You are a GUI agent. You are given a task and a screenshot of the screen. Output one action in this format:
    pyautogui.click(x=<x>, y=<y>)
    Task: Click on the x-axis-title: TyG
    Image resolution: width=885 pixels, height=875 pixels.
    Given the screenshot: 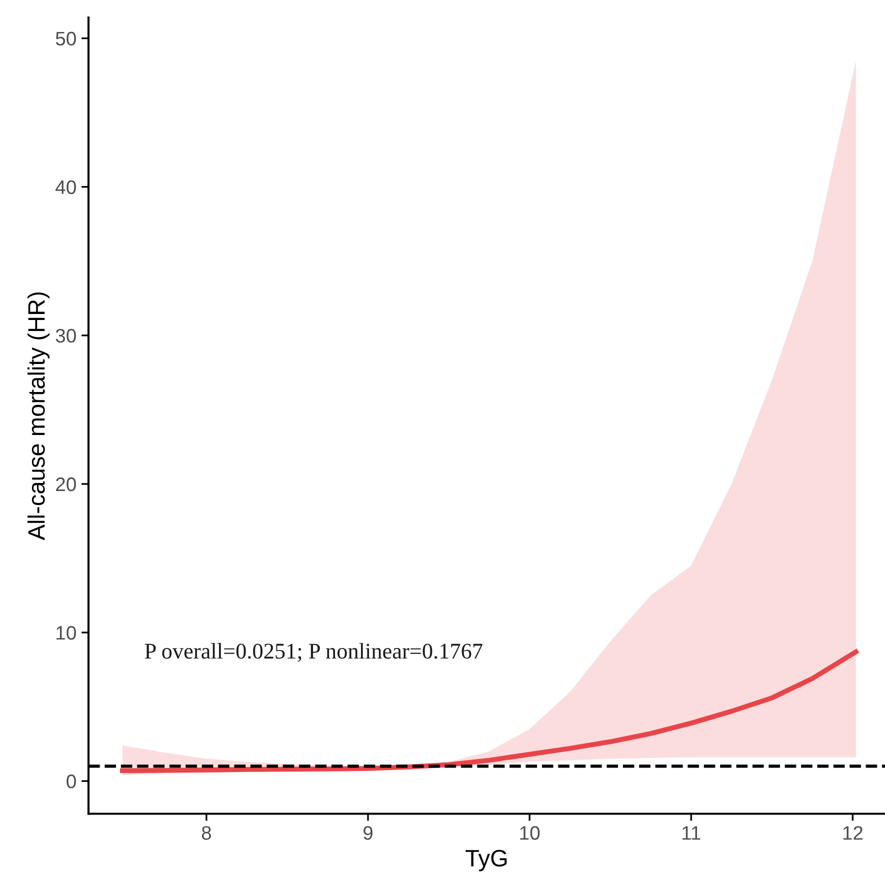 What is the action you would take?
    pyautogui.click(x=486, y=861)
    